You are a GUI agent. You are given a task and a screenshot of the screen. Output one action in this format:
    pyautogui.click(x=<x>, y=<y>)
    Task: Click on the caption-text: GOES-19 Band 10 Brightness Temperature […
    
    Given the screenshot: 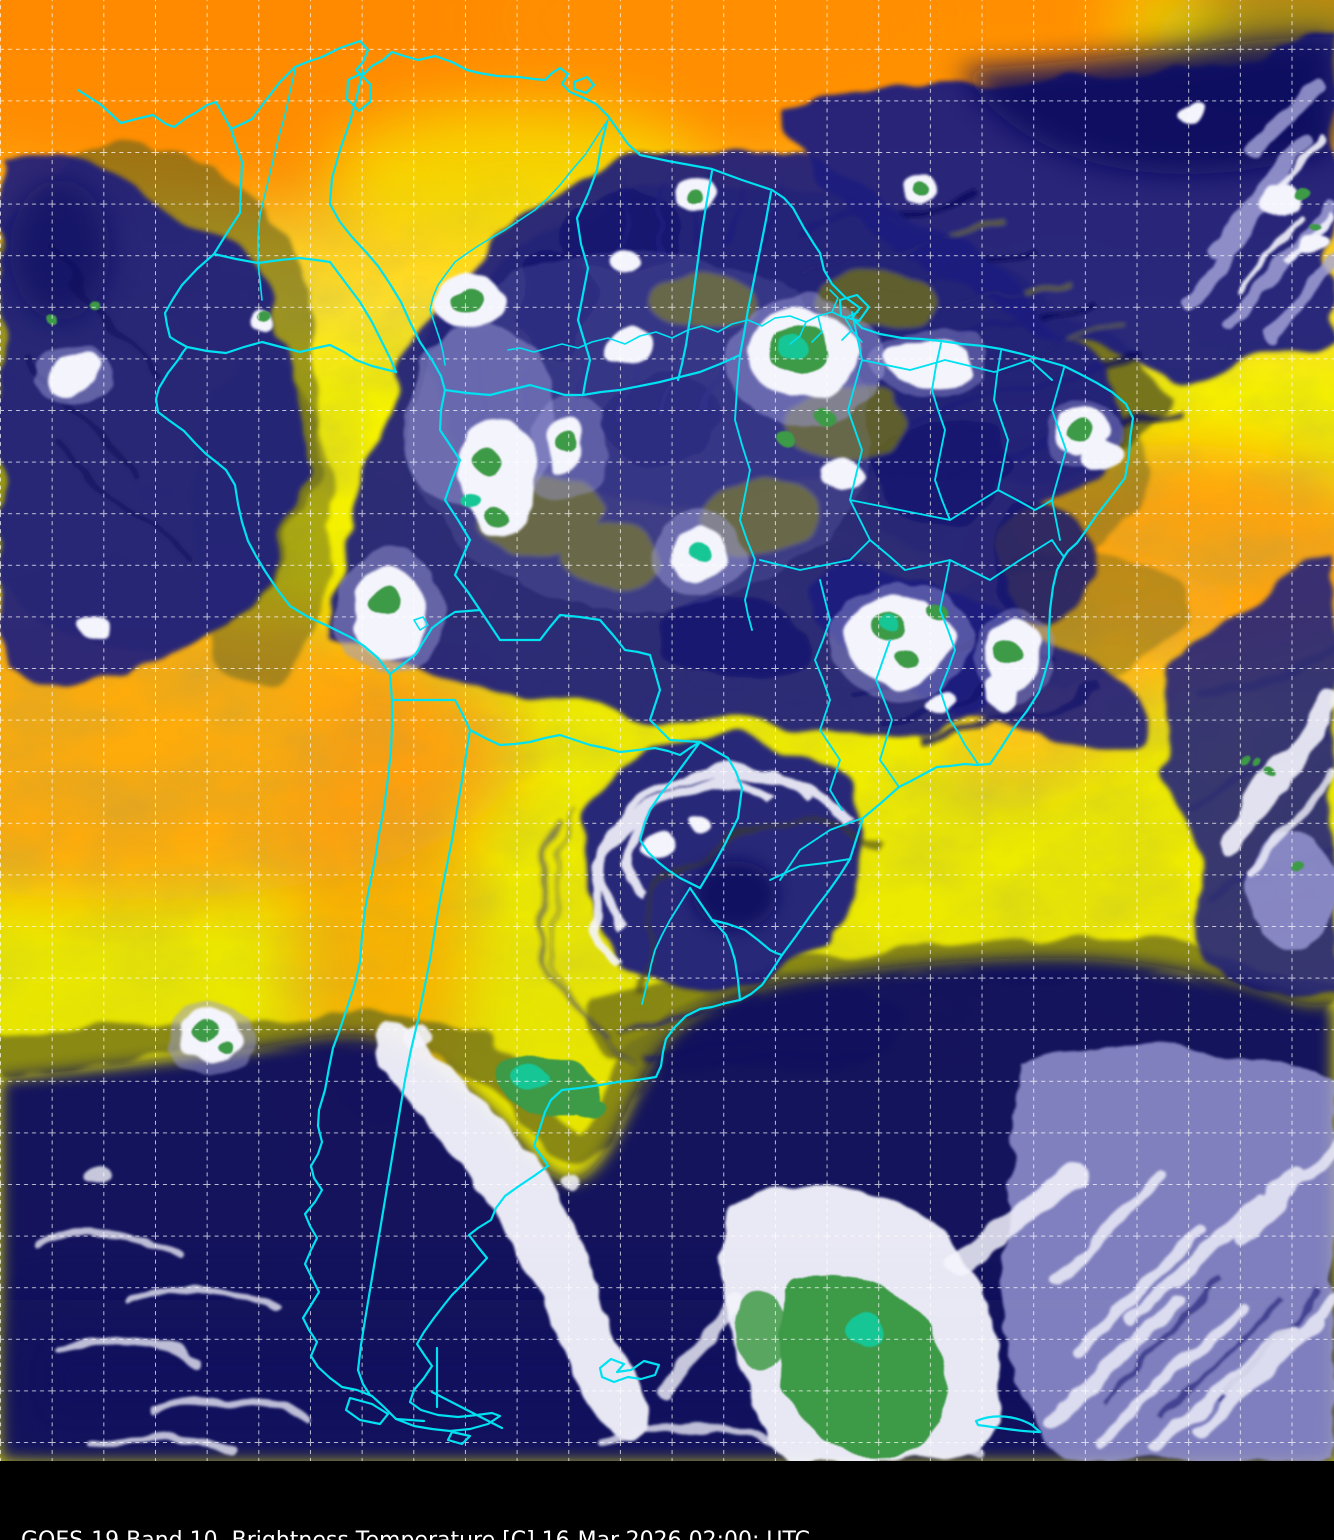 What is the action you would take?
    pyautogui.click(x=415, y=1534)
    